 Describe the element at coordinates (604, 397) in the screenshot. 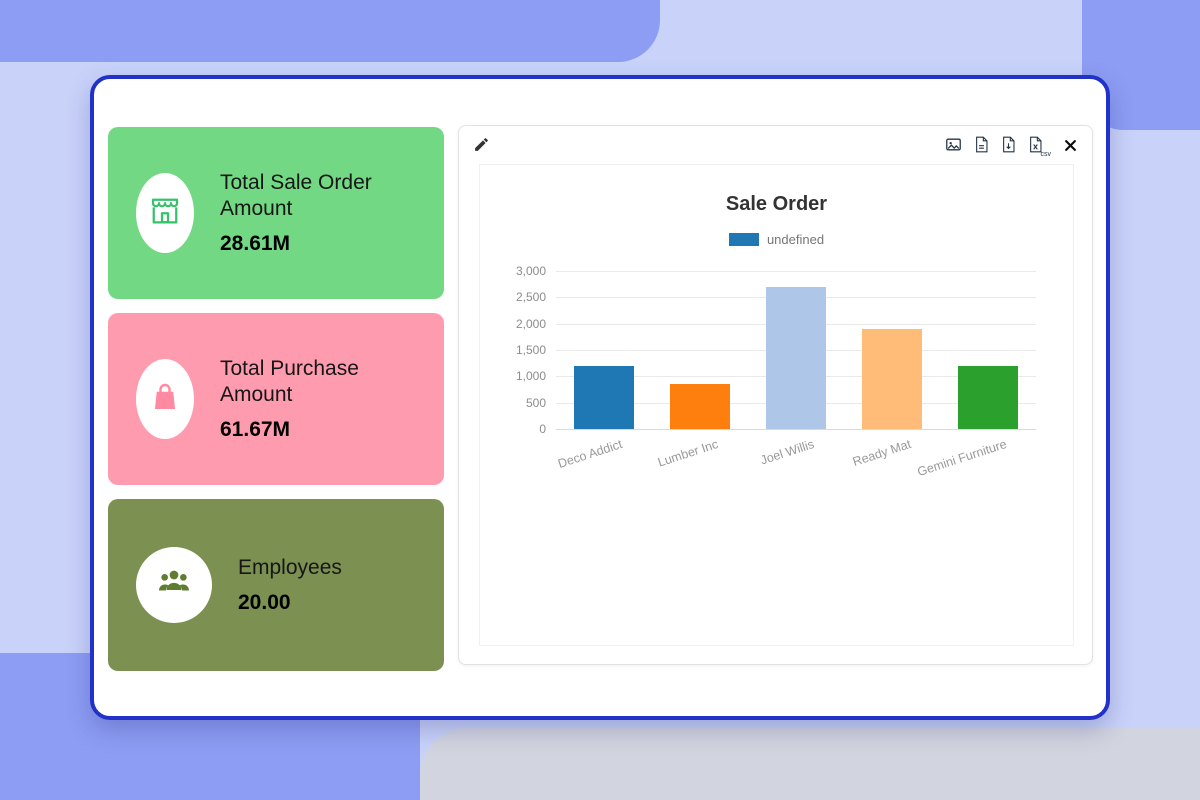

I see `bar-deco-addict` at that location.